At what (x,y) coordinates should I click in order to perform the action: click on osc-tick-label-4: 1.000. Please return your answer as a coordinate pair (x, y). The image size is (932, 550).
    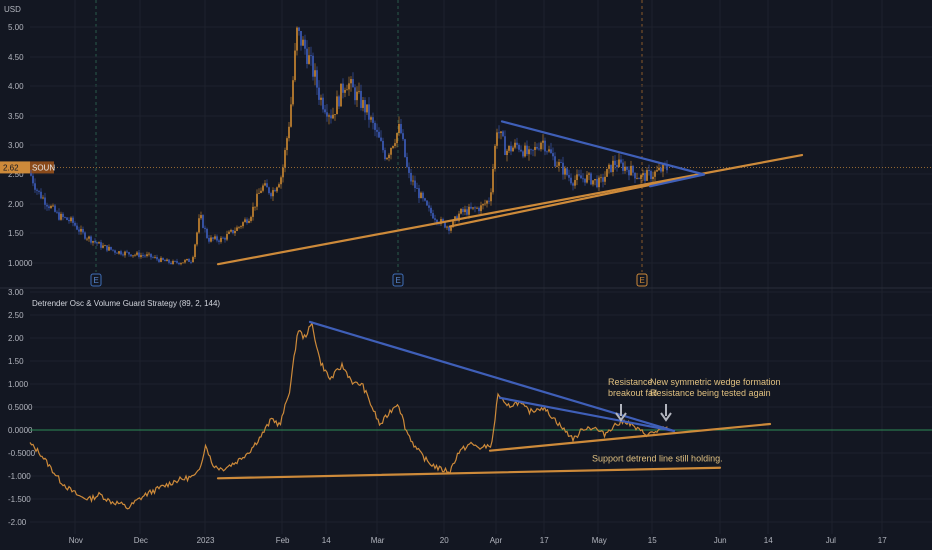
    Looking at the image, I should click on (18, 384).